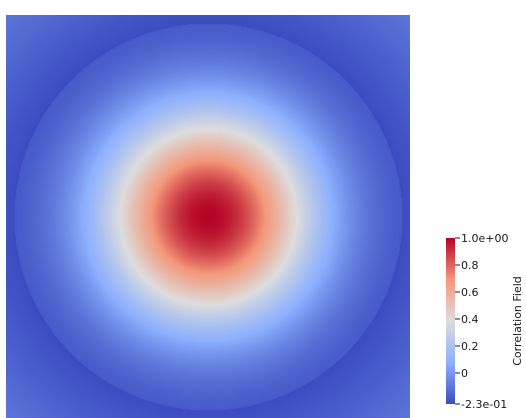 The height and width of the screenshot is (418, 526). What do you see at coordinates (470, 346) in the screenshot?
I see `colorbar-tick-label: 0.2` at bounding box center [470, 346].